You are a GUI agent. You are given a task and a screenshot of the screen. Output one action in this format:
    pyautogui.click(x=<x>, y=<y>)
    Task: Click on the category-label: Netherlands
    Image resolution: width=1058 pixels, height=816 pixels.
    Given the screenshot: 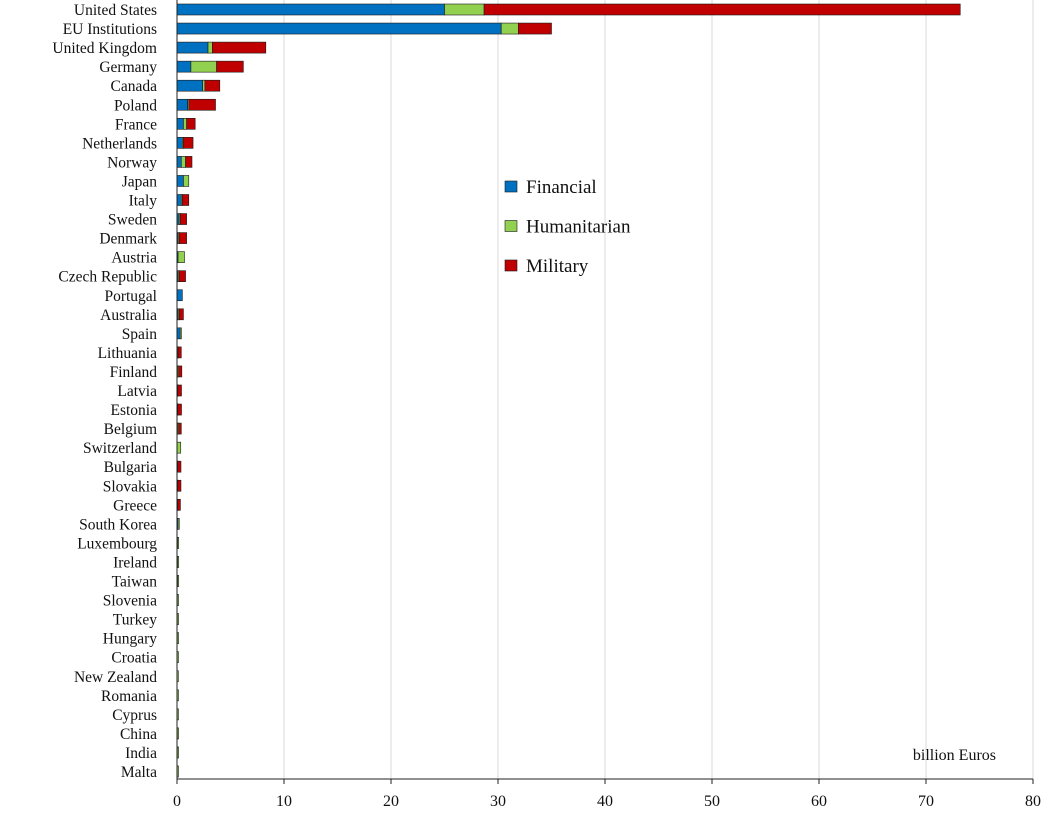 What is the action you would take?
    pyautogui.click(x=119, y=143)
    